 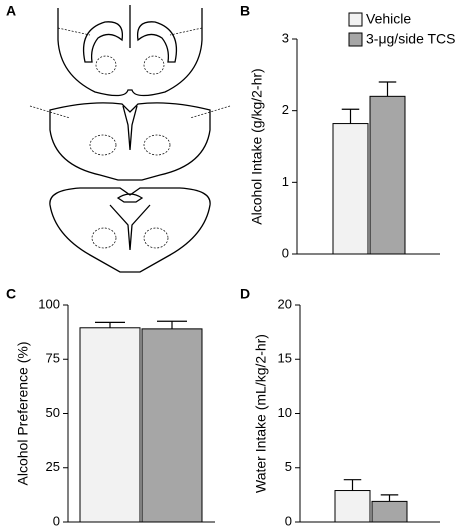 I want to click on panel-label: A, so click(x=11, y=11).